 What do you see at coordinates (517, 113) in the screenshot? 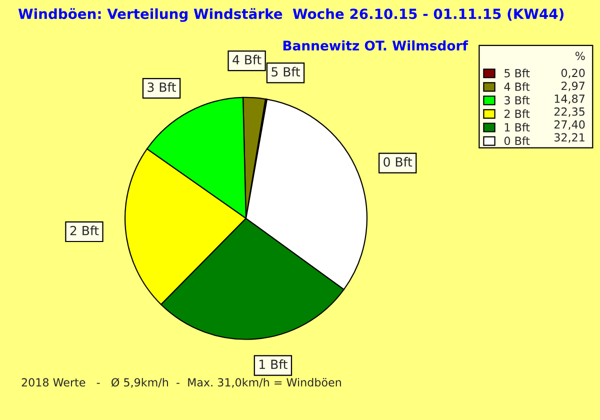
I see `legend-label: 2 Bft` at bounding box center [517, 113].